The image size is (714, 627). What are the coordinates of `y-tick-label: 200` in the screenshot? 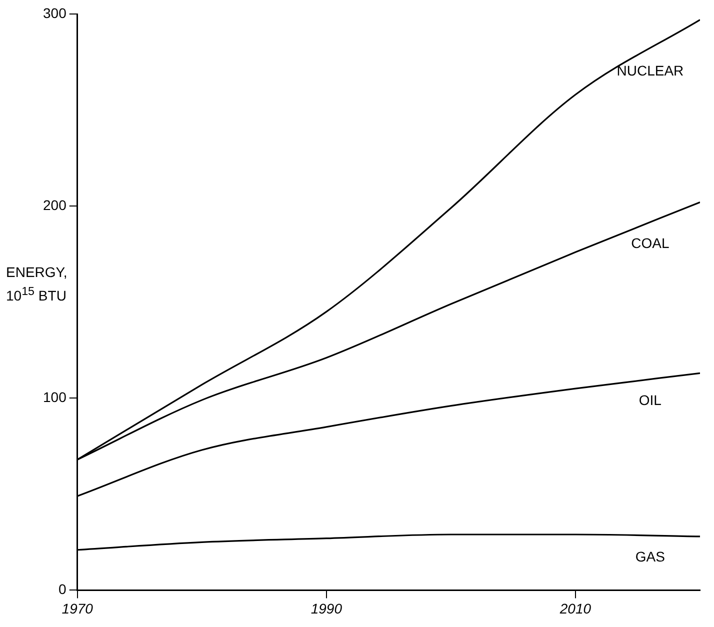 It's located at (55, 204).